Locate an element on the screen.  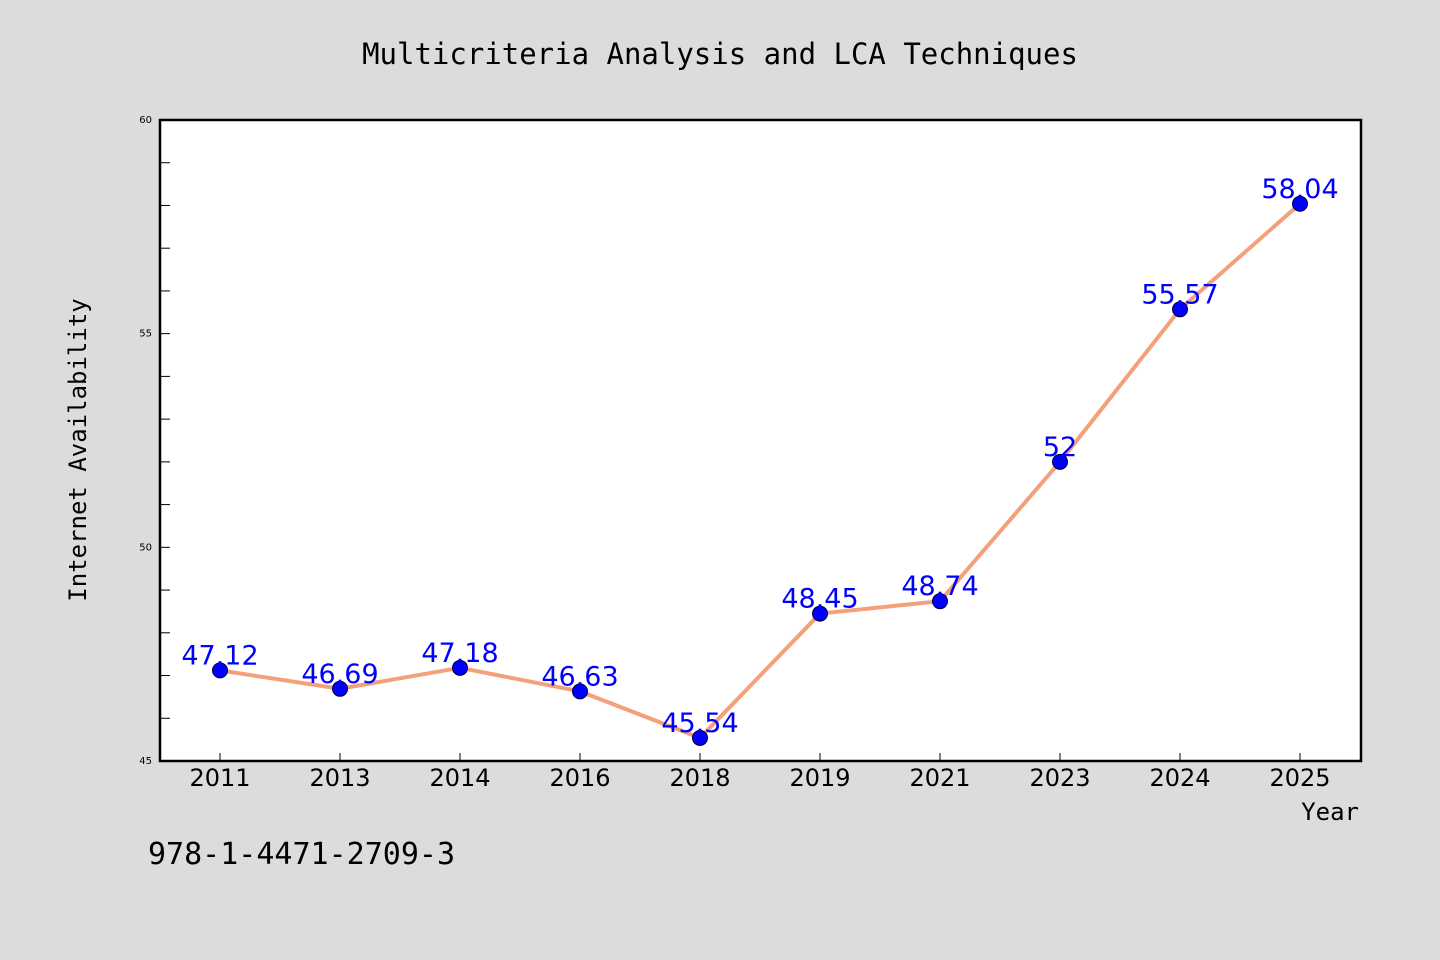
x-tick-label: 2016 is located at coordinates (579, 778).